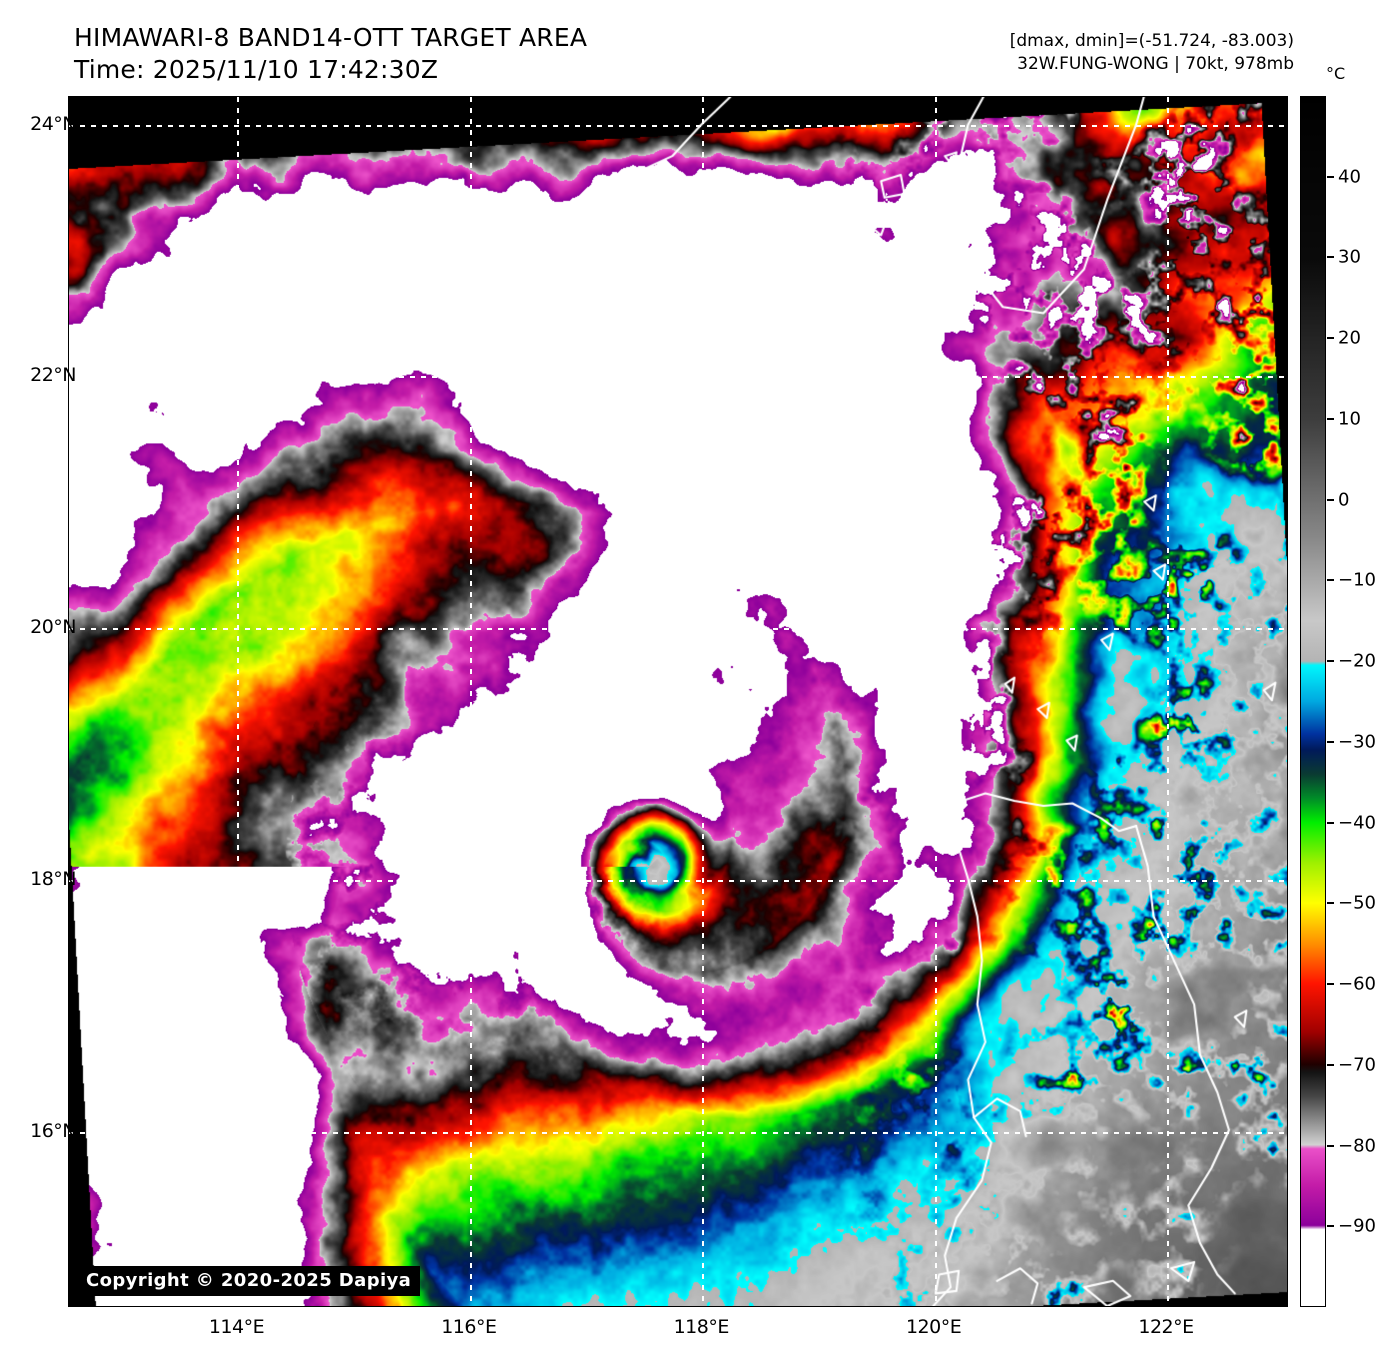 This screenshot has width=1390, height=1360. I want to click on colorbar-tick-label: 40, so click(1349, 177).